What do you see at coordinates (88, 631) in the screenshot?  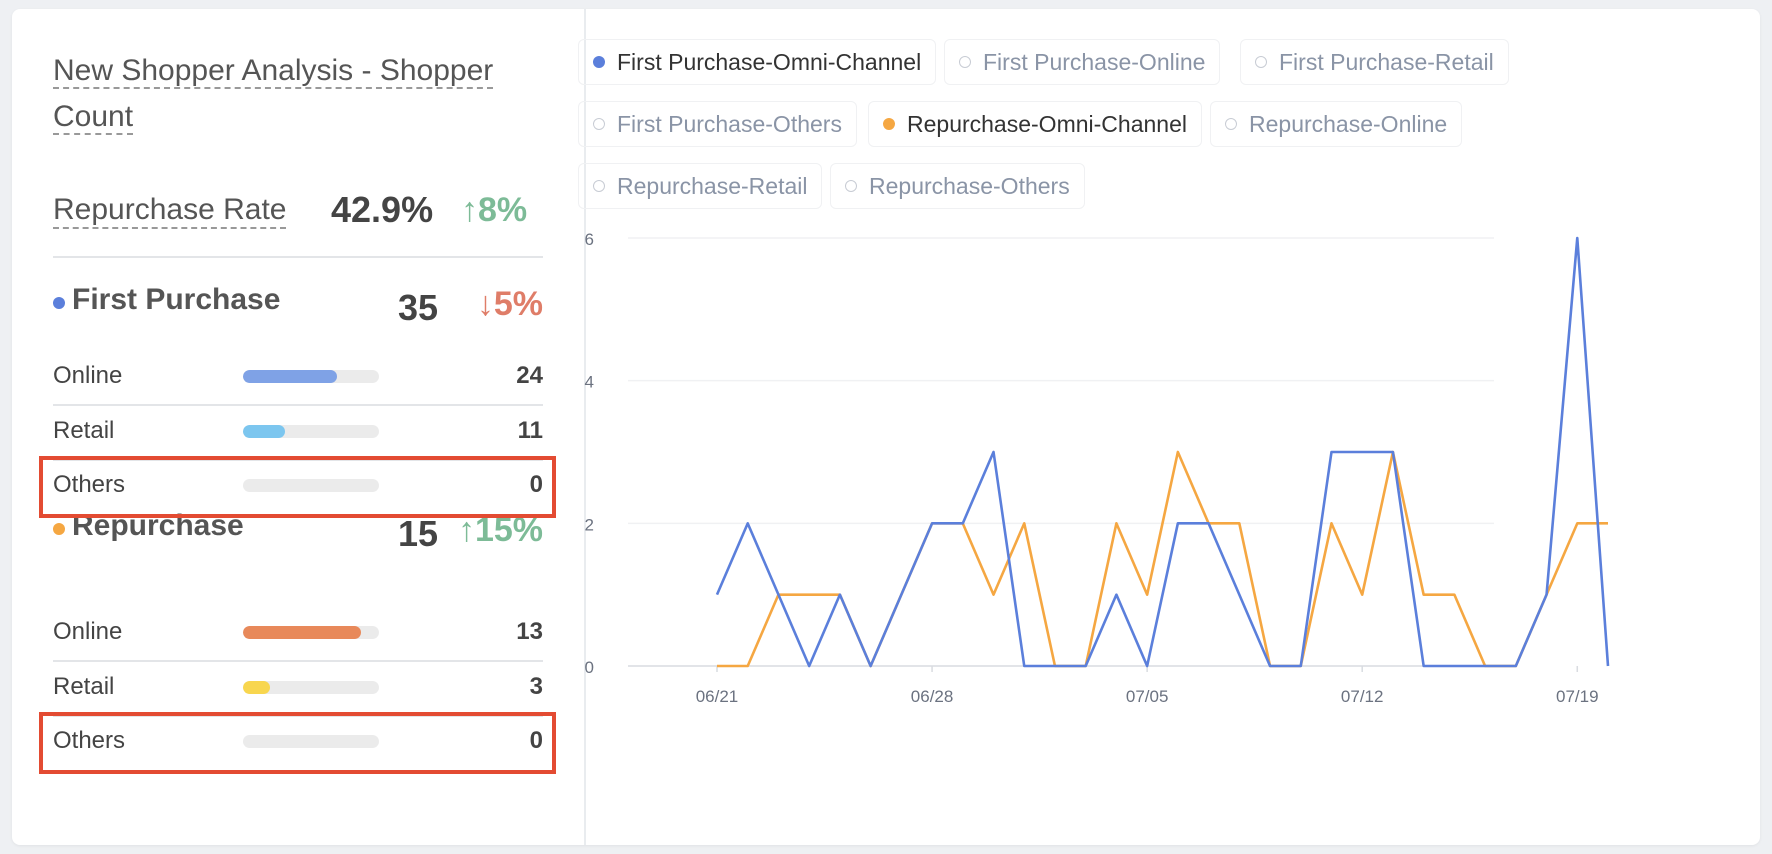 I see `repurchase-label-online: Online` at bounding box center [88, 631].